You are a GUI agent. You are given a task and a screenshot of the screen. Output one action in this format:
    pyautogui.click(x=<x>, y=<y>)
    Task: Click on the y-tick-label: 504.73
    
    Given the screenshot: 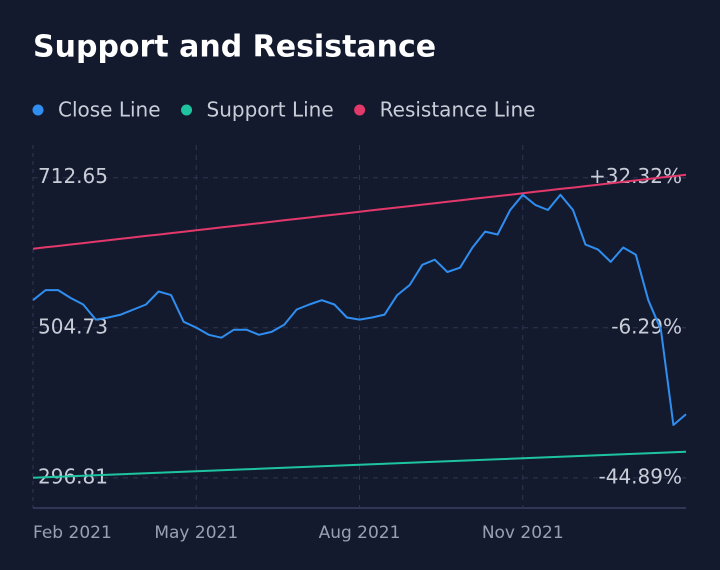 What is the action you would take?
    pyautogui.click(x=73, y=326)
    